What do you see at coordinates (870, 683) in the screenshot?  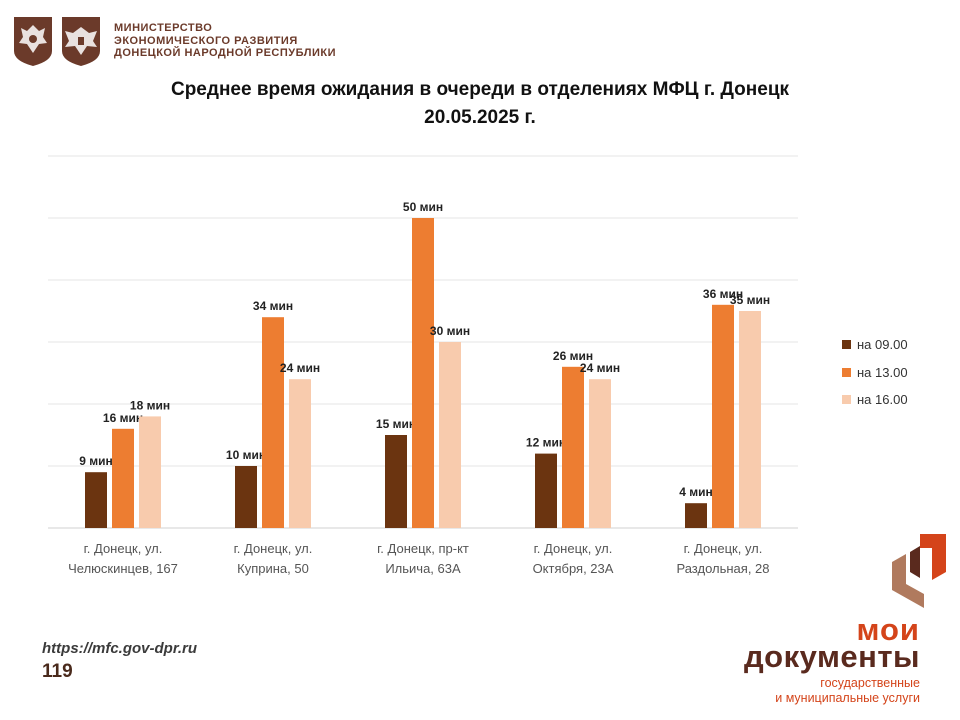 I see `brand-tagline-line: государственные` at bounding box center [870, 683].